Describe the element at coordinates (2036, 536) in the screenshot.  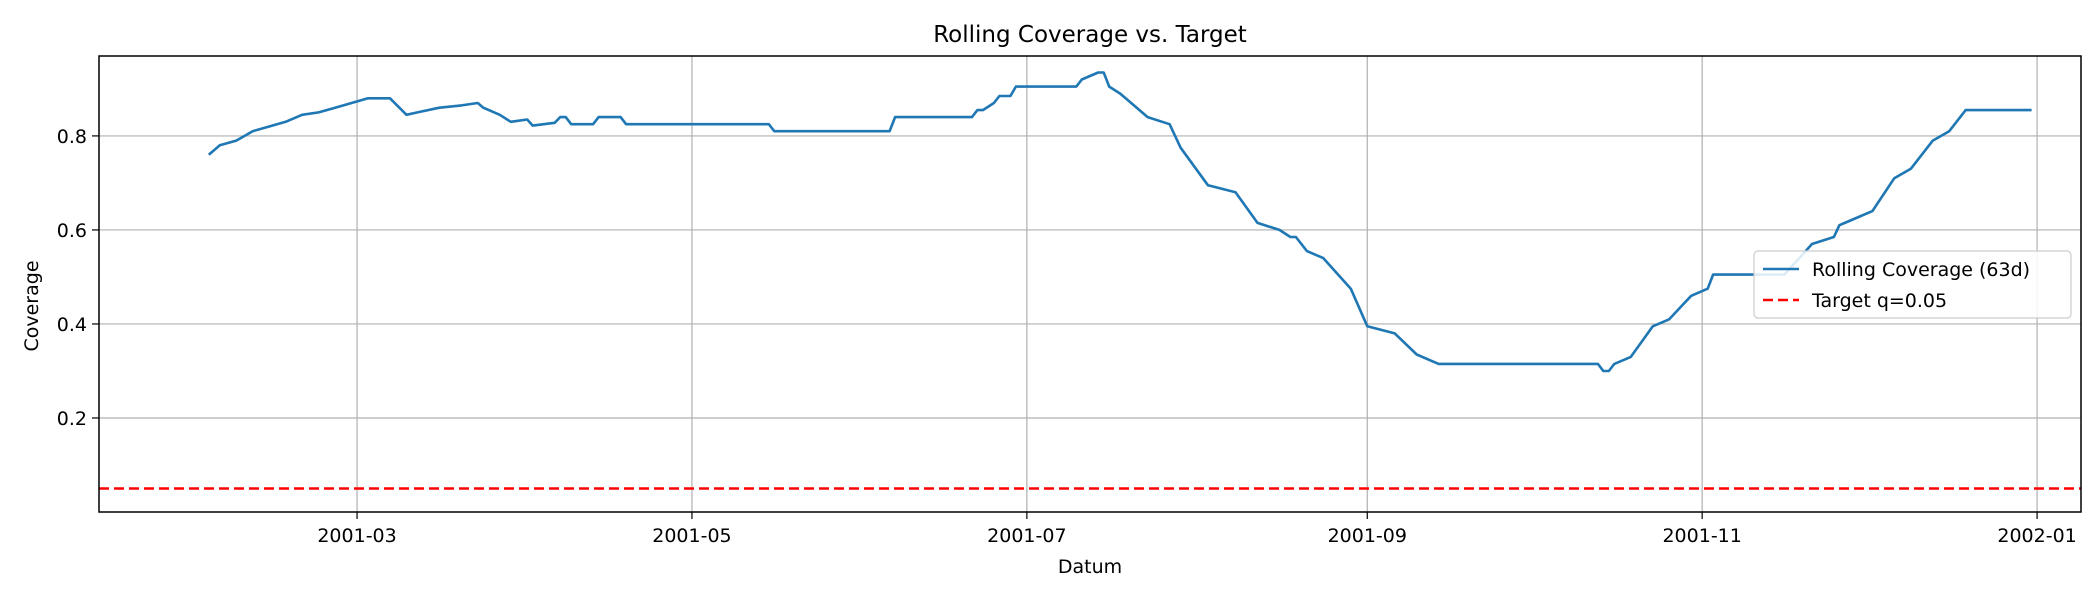
I see `x-tick-label: 2002-01` at that location.